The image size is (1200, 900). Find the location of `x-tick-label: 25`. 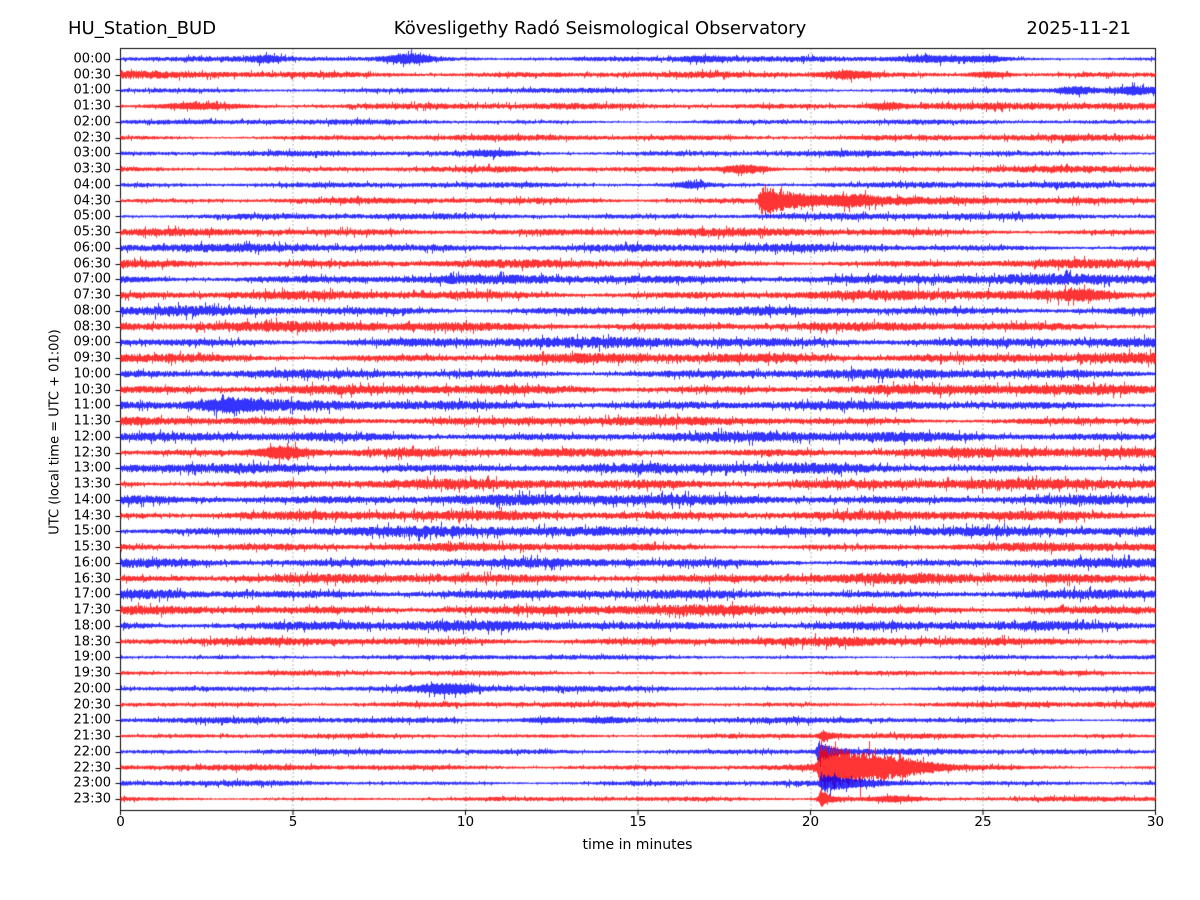

x-tick-label: 25 is located at coordinates (983, 822).